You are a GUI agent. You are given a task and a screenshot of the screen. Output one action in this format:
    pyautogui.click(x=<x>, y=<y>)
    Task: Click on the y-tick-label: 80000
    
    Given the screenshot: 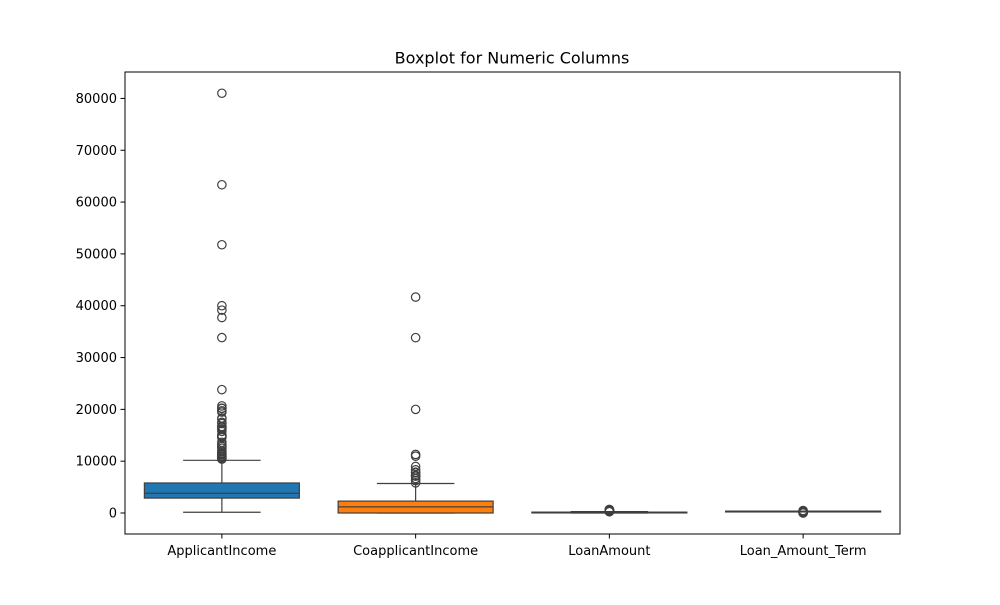 What is the action you would take?
    pyautogui.click(x=96, y=99)
    